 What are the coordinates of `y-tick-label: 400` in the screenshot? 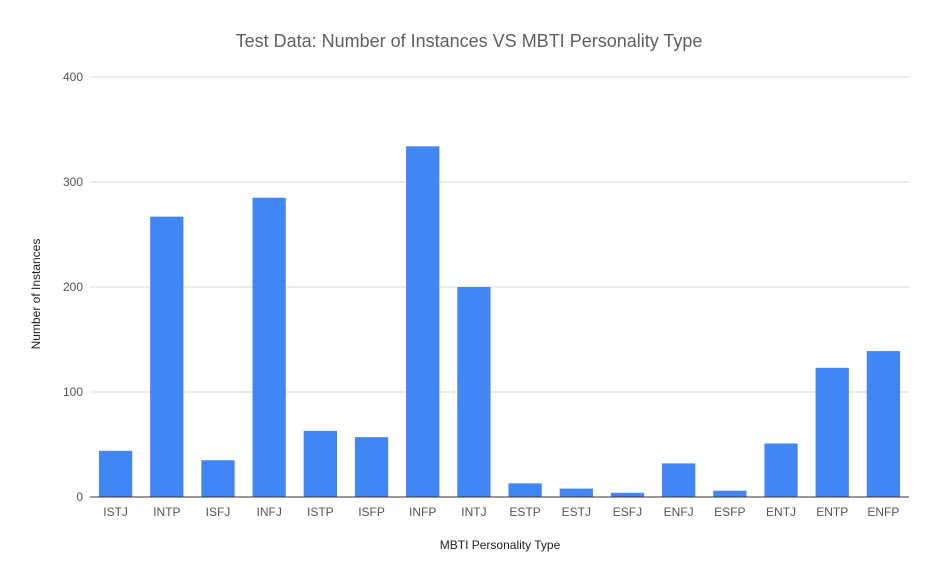 It's located at (73, 77).